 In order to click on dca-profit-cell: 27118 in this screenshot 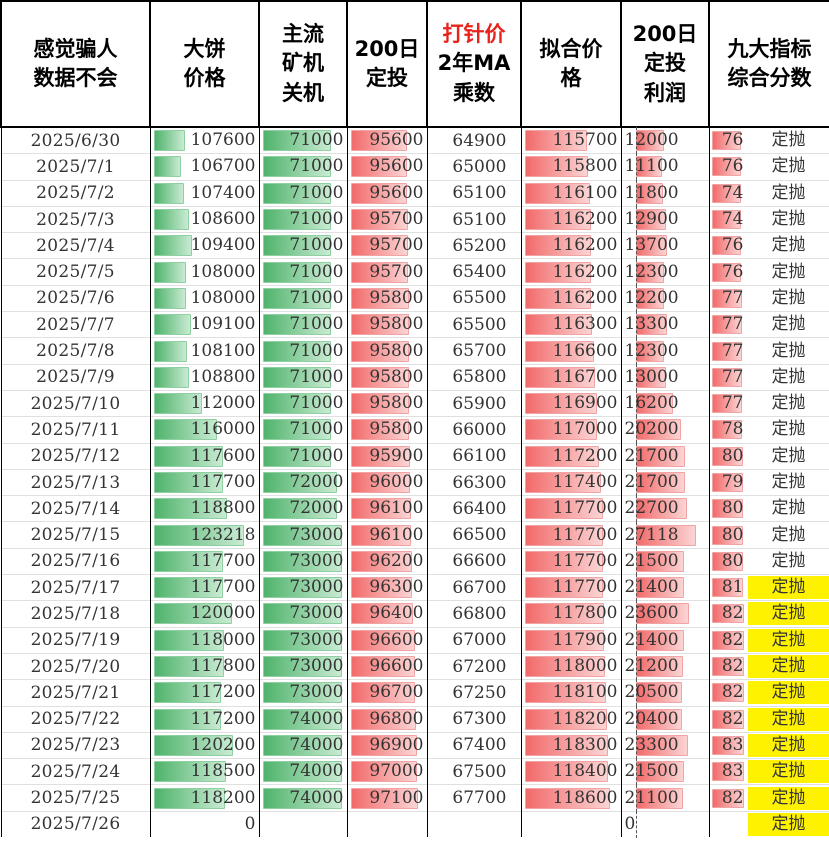, I will do `click(665, 535)`.